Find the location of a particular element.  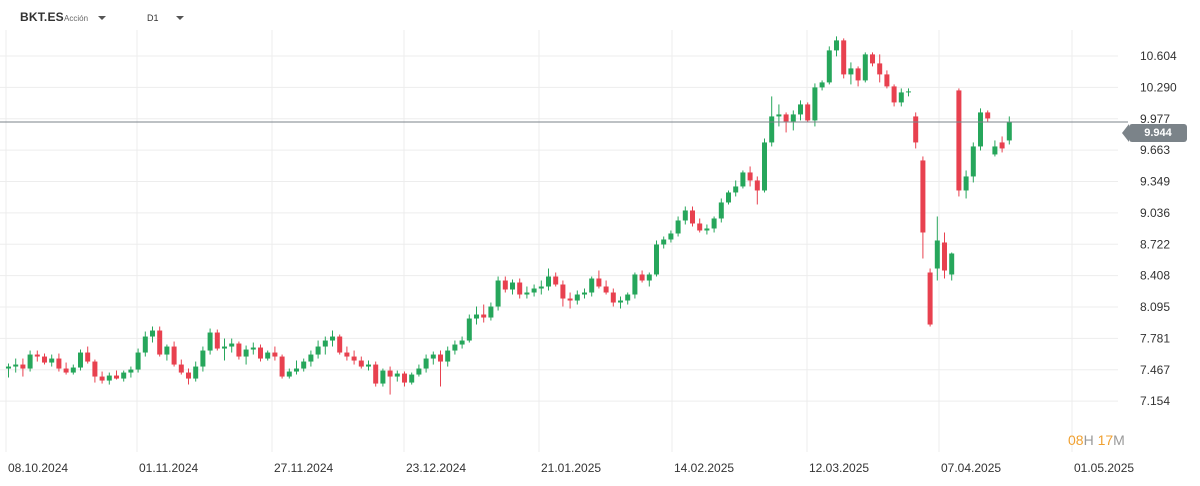

timeframe-dropdown-chevron-down-icon is located at coordinates (180, 18).